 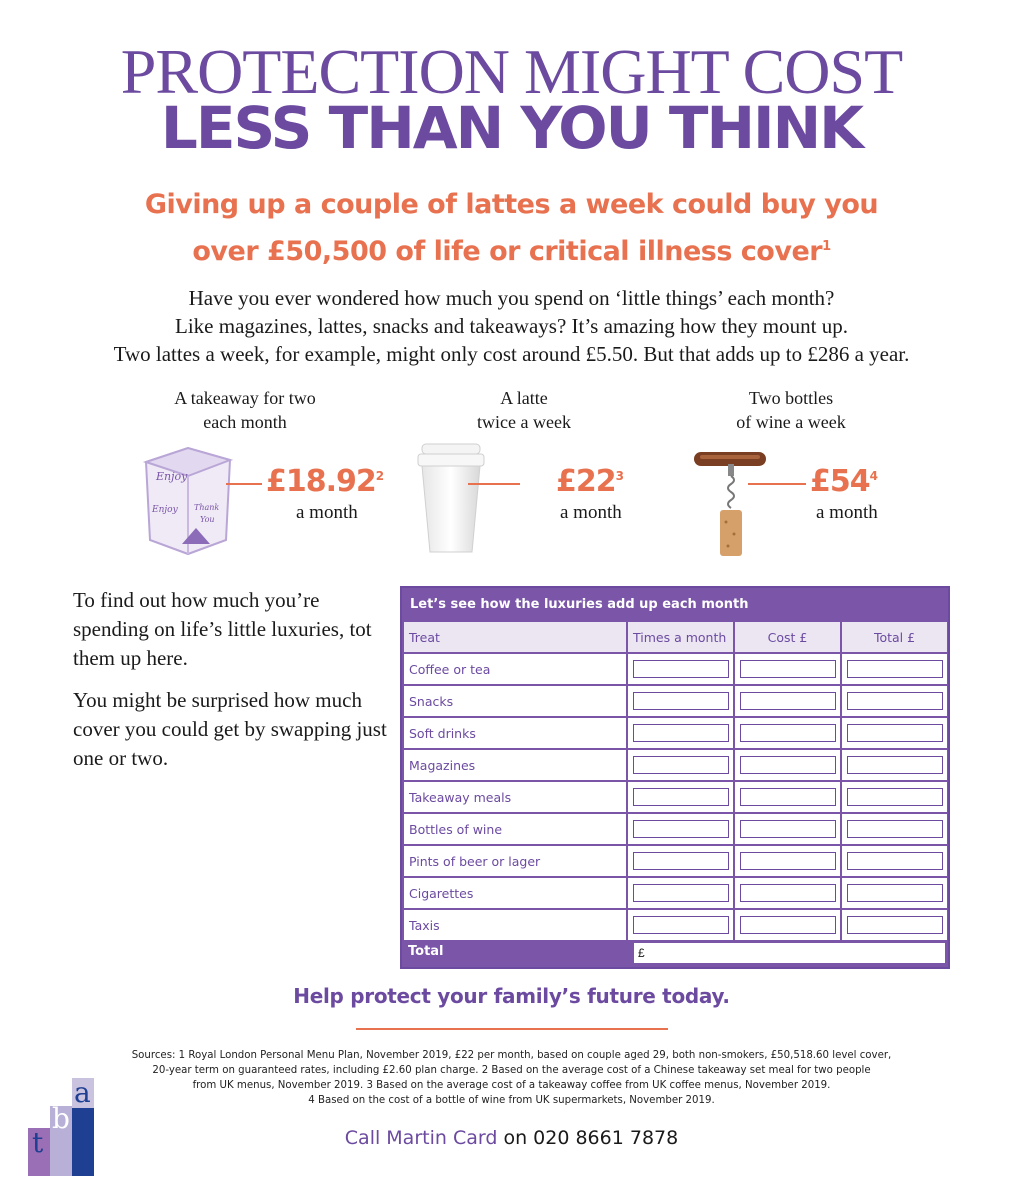 What do you see at coordinates (511, 71) in the screenshot?
I see `headline-line-1: PROTECTION MIGHT COST` at bounding box center [511, 71].